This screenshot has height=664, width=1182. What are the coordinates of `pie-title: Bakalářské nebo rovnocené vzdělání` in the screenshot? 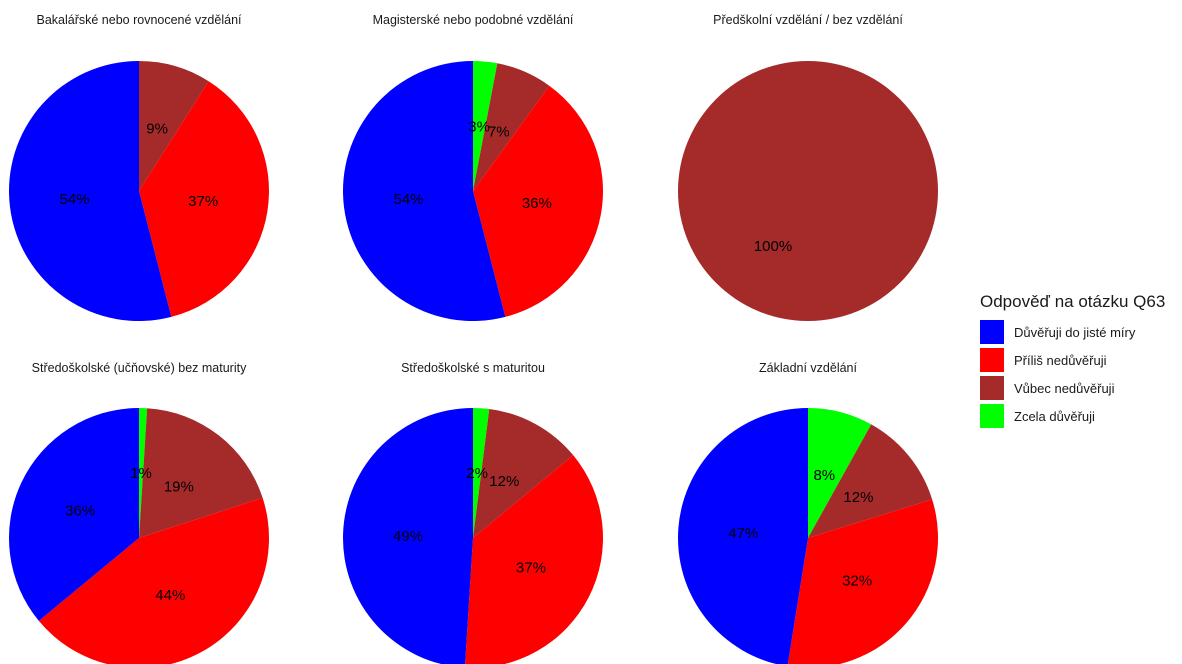 It's located at (140, 20).